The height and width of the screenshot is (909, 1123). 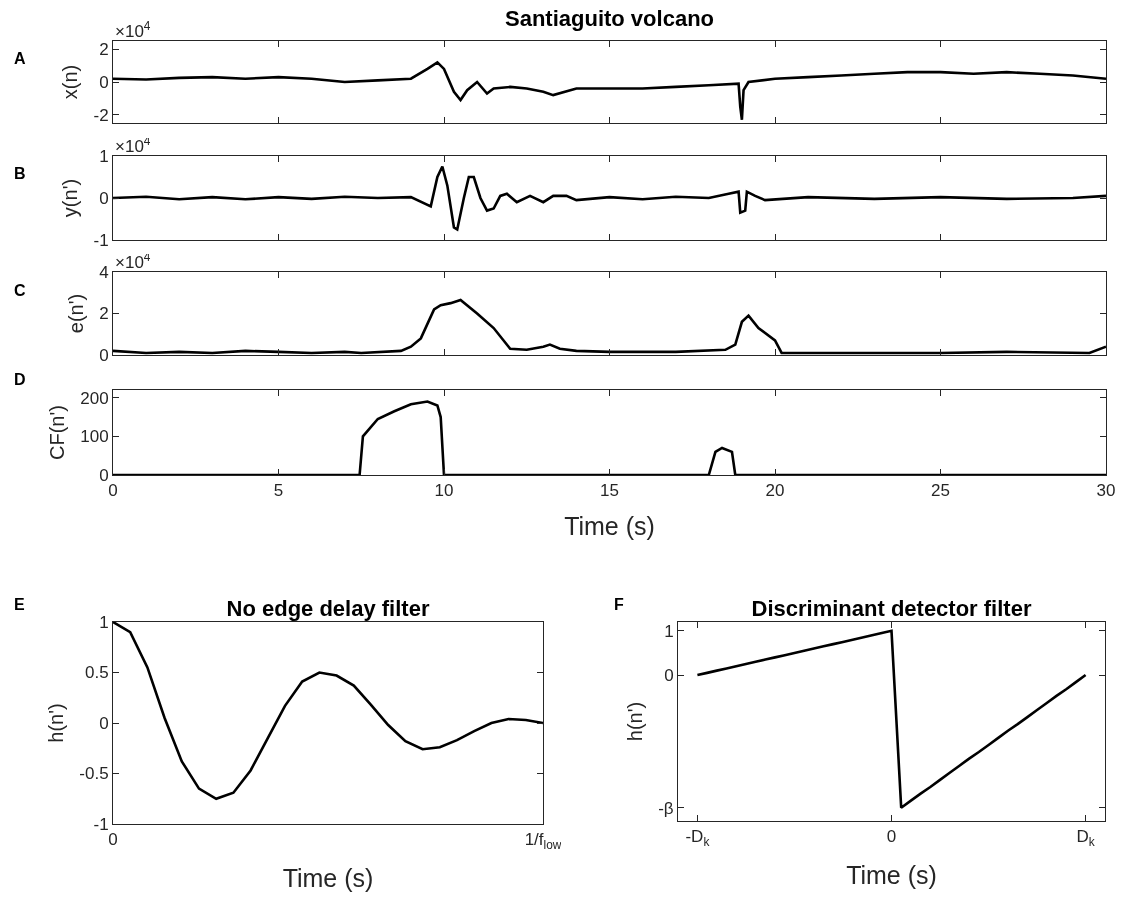 What do you see at coordinates (133, 30) in the screenshot?
I see `annotation: ×10$^{4}$` at bounding box center [133, 30].